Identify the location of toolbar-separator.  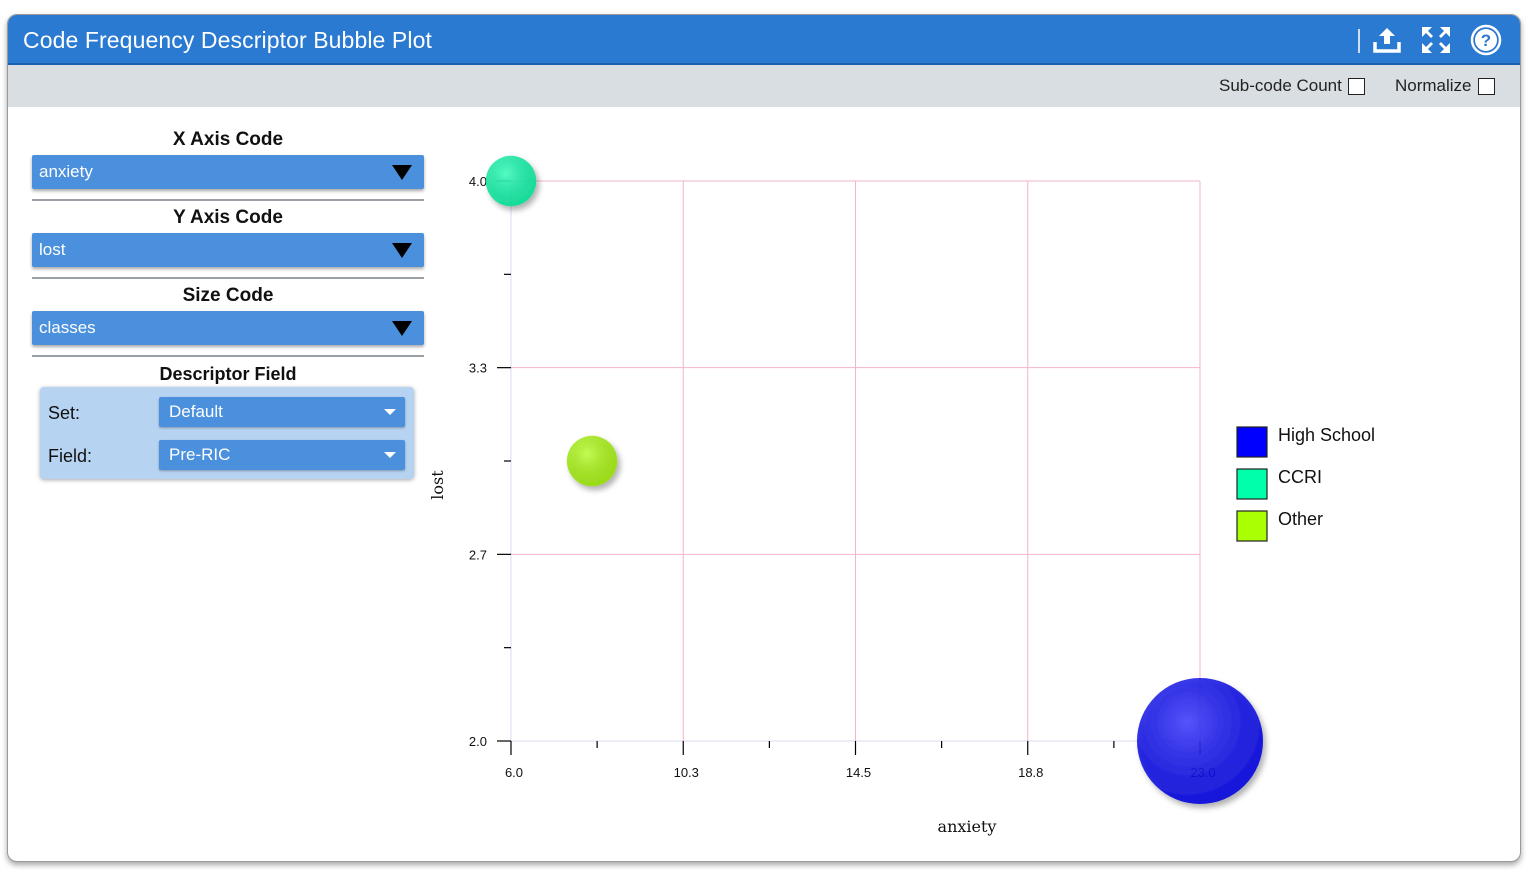
(1359, 41).